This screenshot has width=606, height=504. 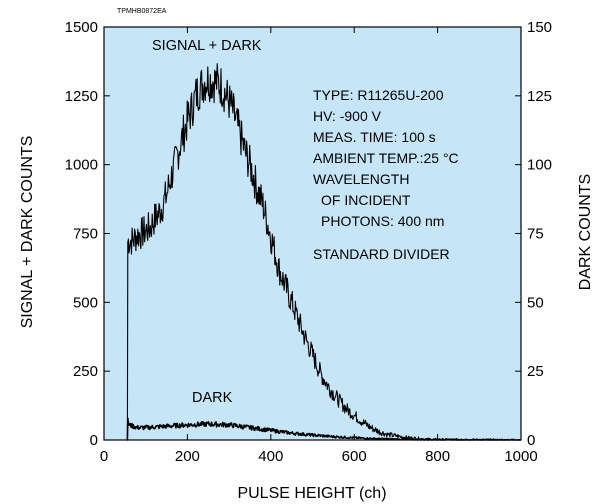 I want to click on y-tick-label-right: 25, so click(x=535, y=371).